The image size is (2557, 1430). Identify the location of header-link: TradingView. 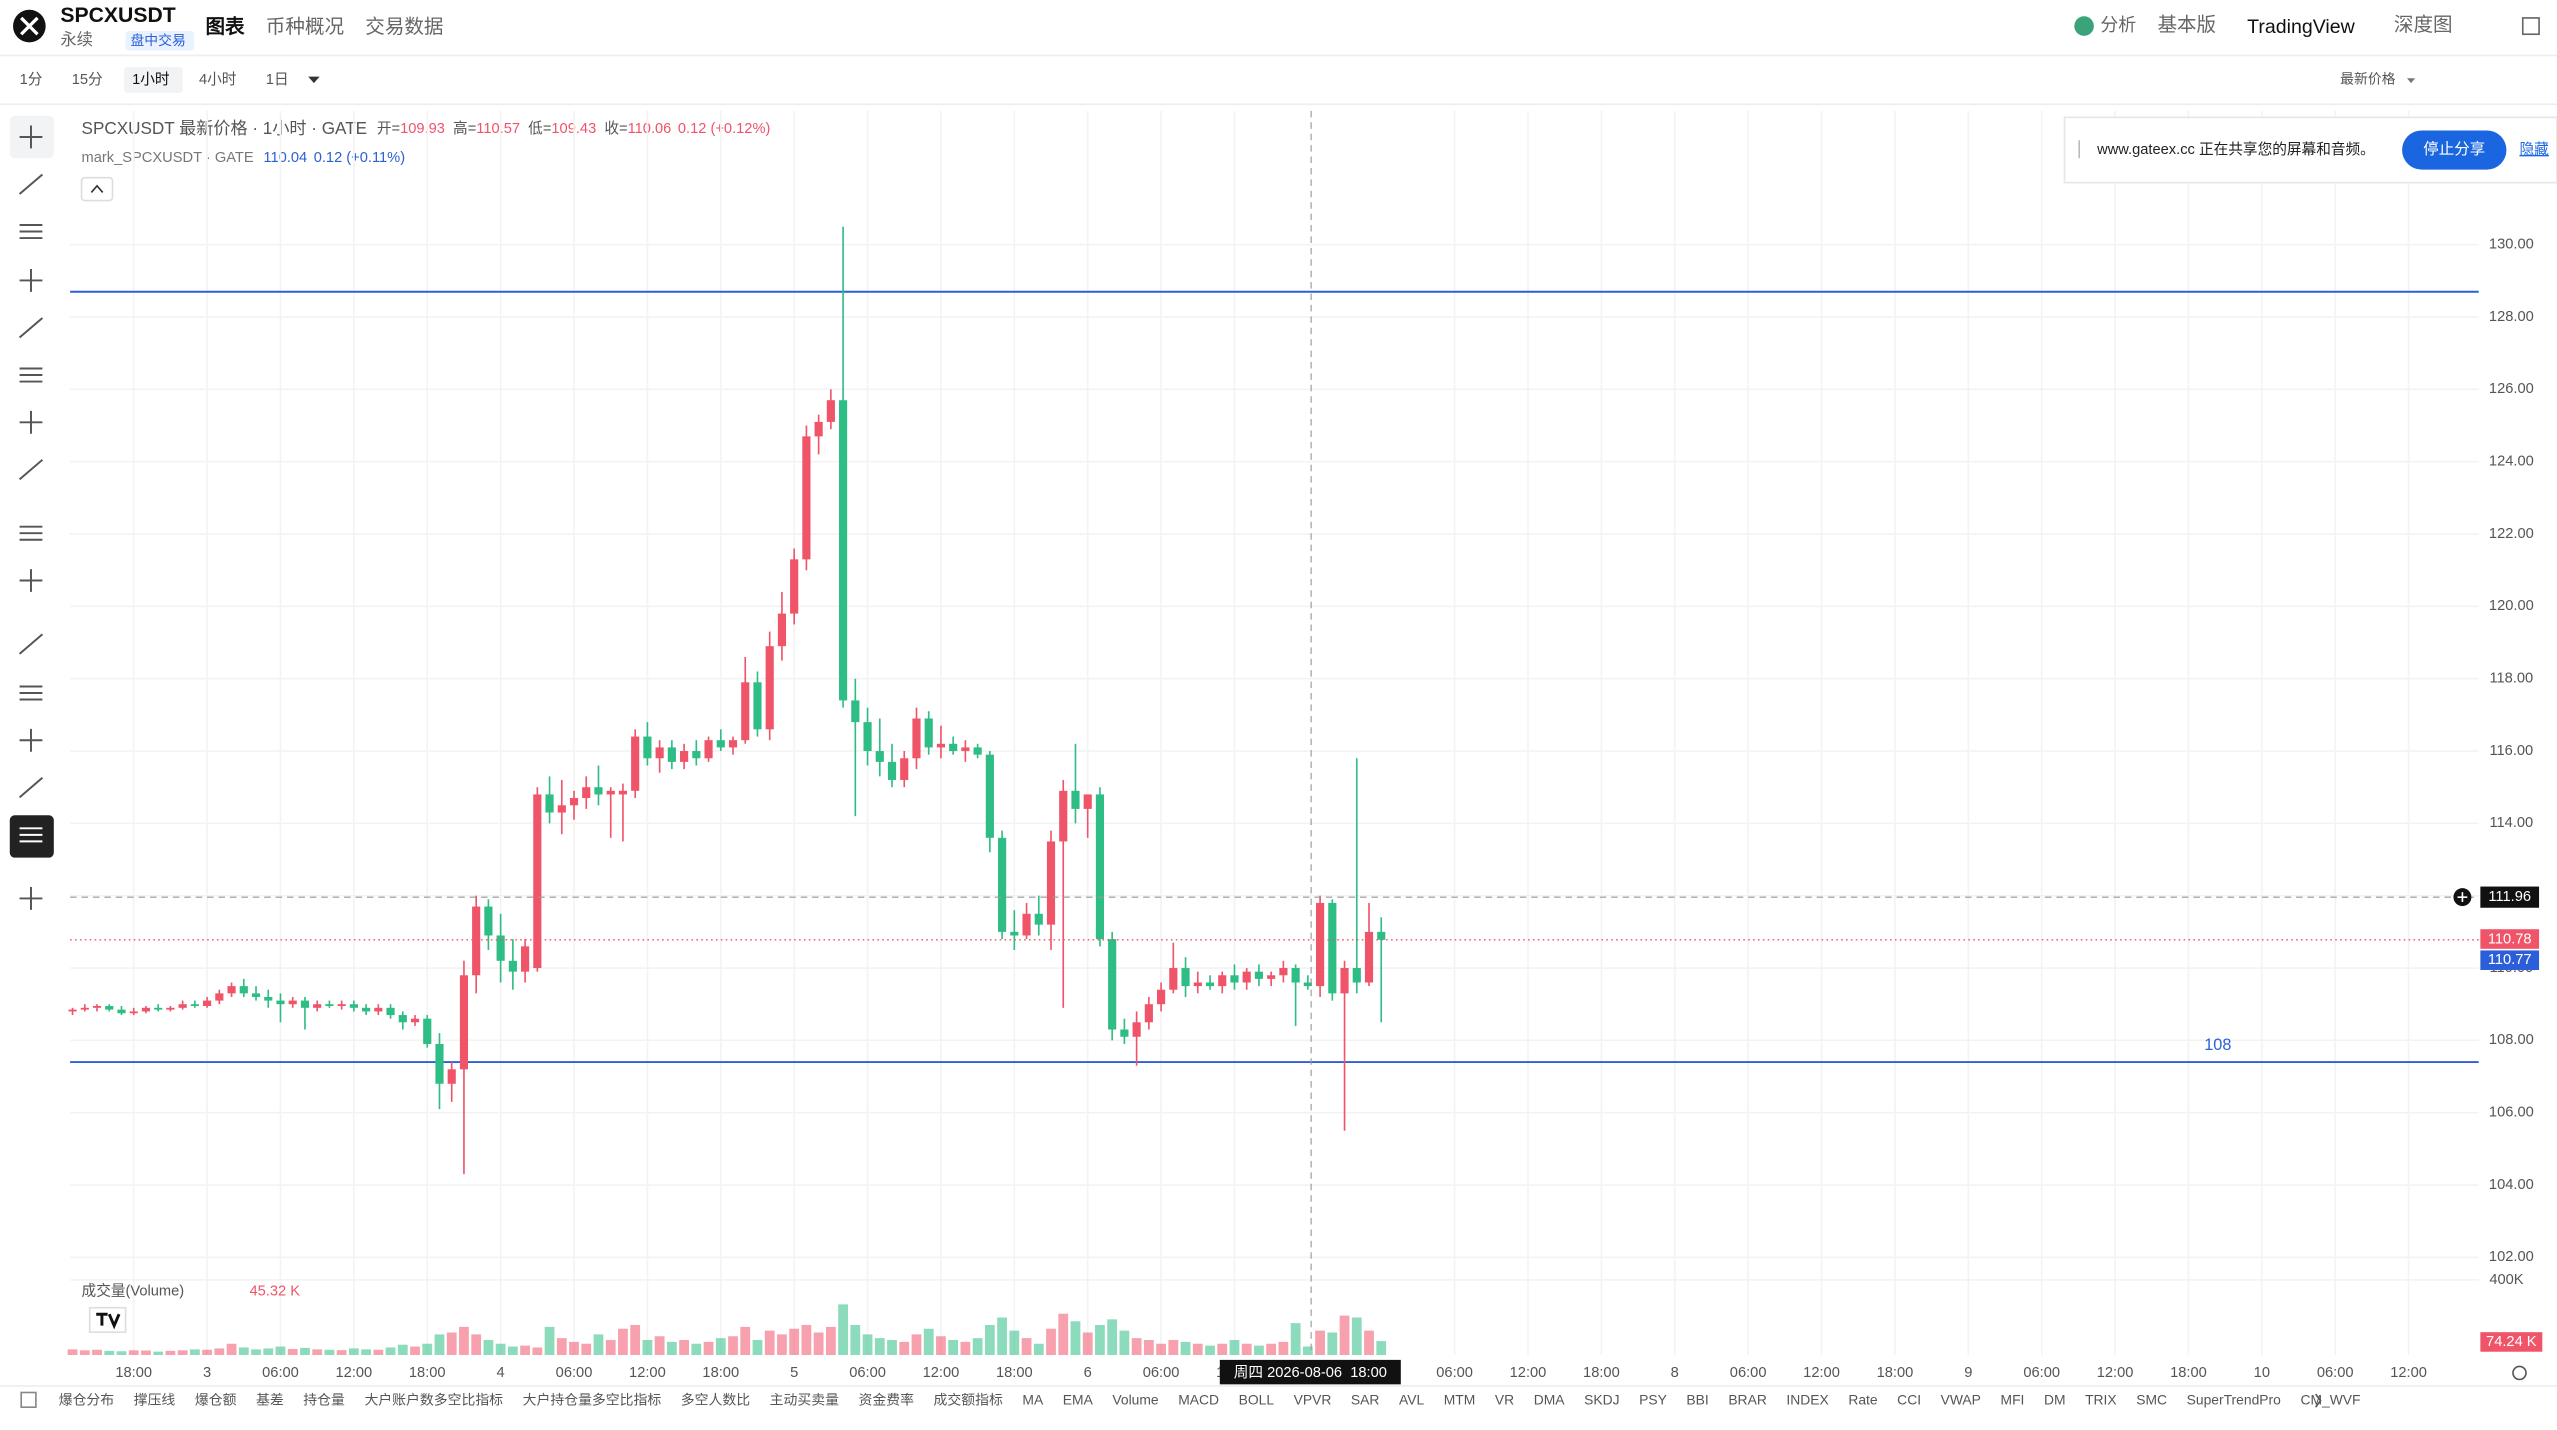
(2301, 27).